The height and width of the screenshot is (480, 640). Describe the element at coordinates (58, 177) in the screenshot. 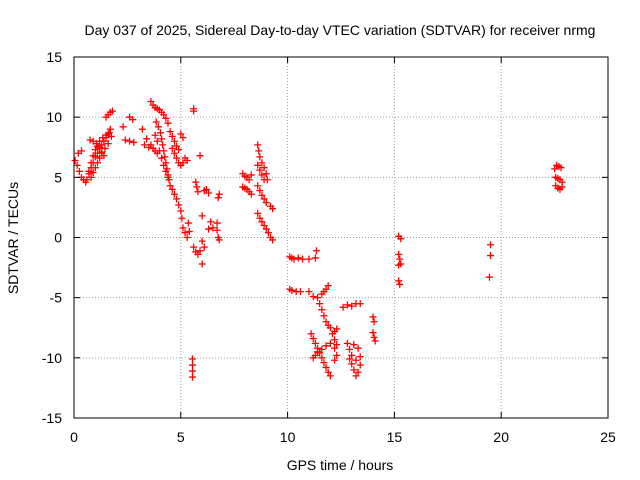

I see `y-tick-label: 5` at that location.